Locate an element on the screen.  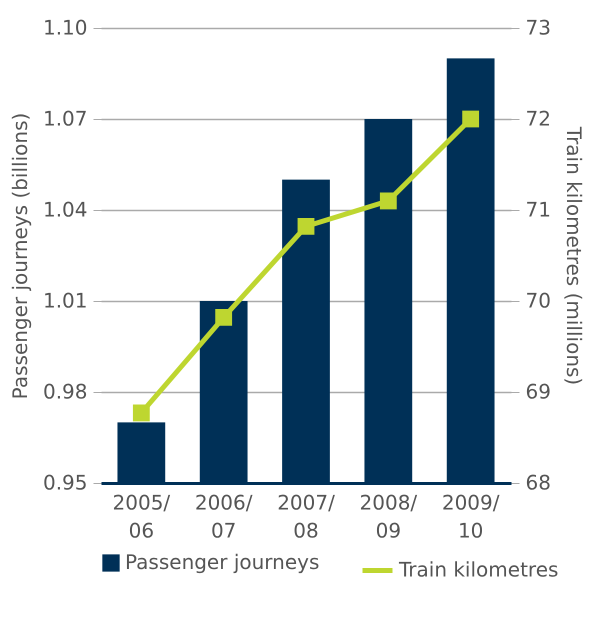
y2-tick-label: 72 is located at coordinates (538, 118).